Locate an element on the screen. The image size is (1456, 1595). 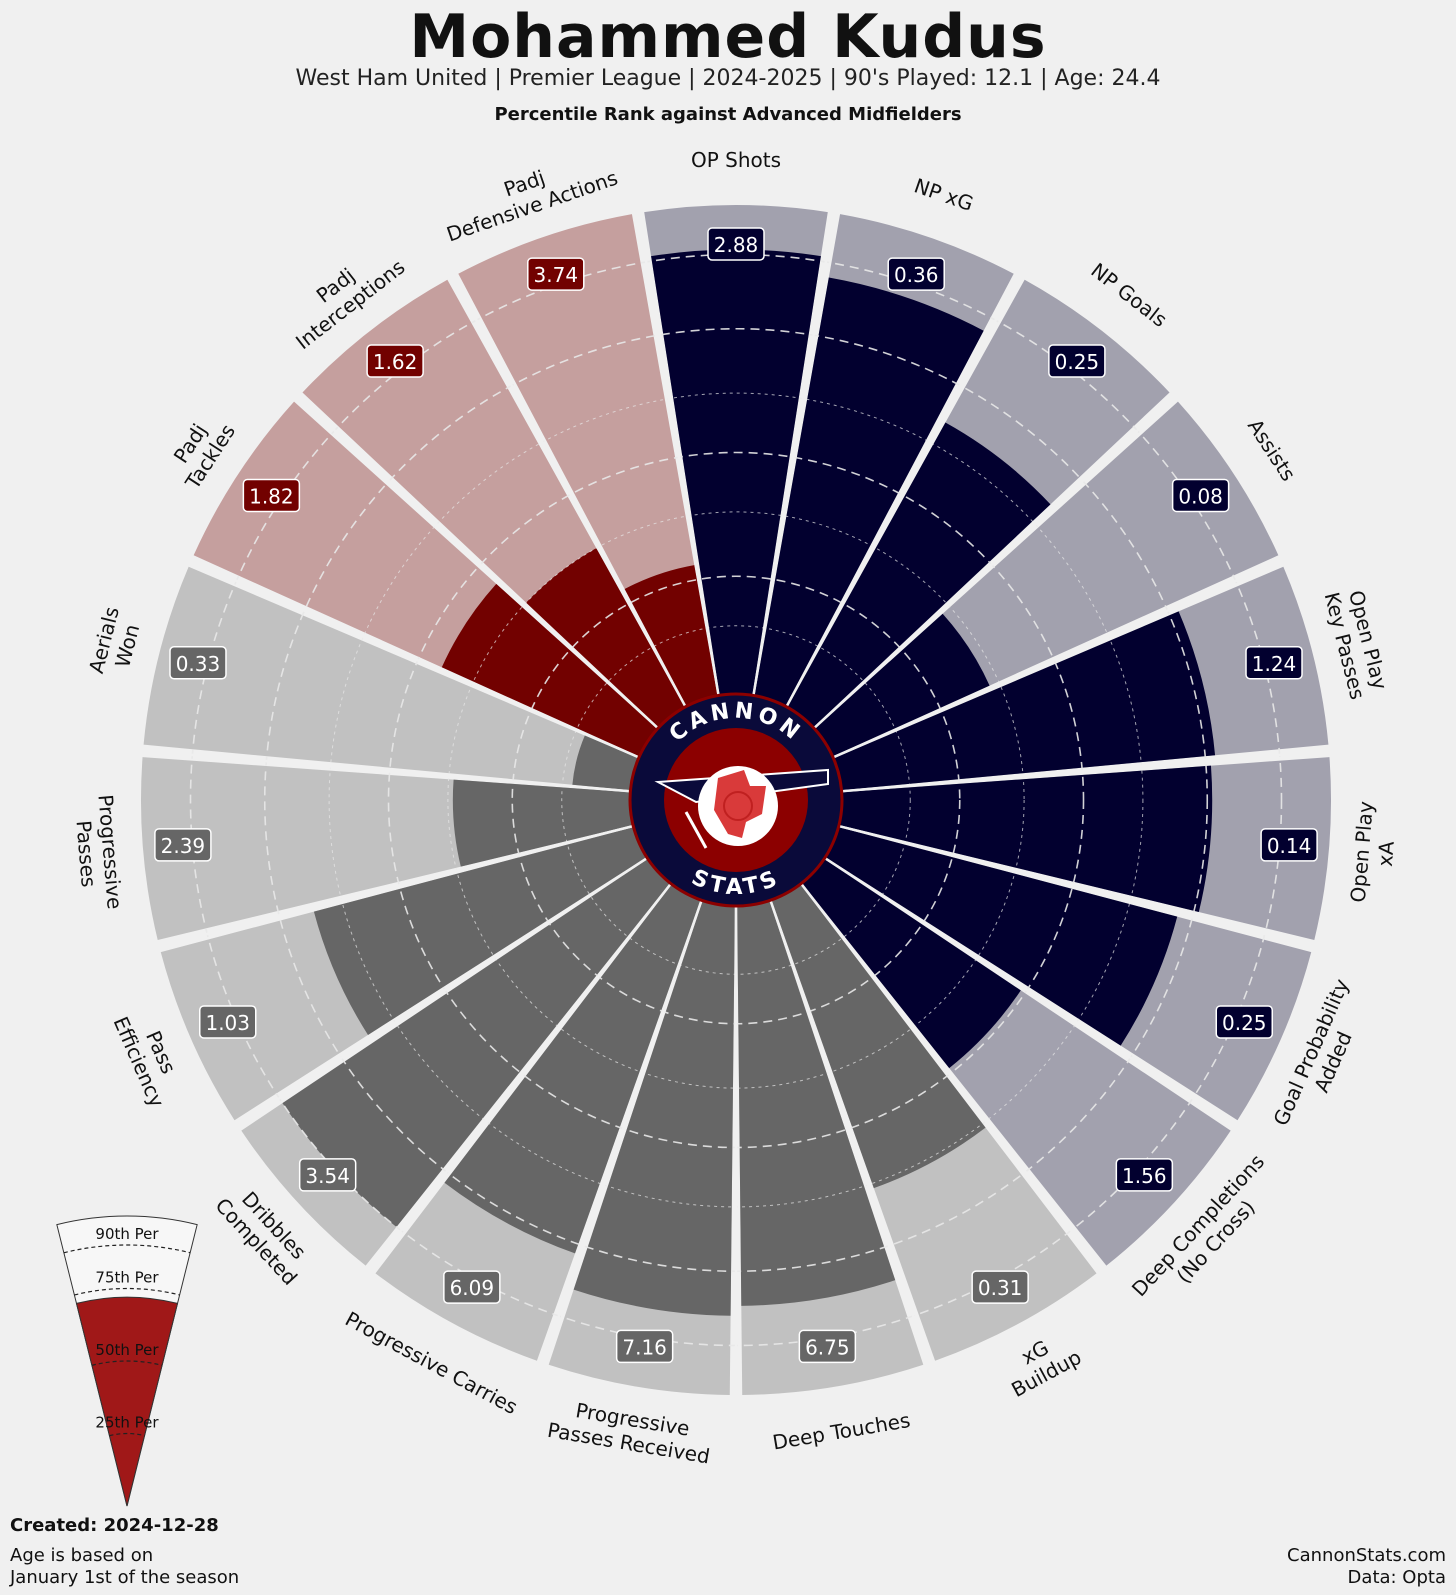
cannon-hub is located at coordinates (738, 806).